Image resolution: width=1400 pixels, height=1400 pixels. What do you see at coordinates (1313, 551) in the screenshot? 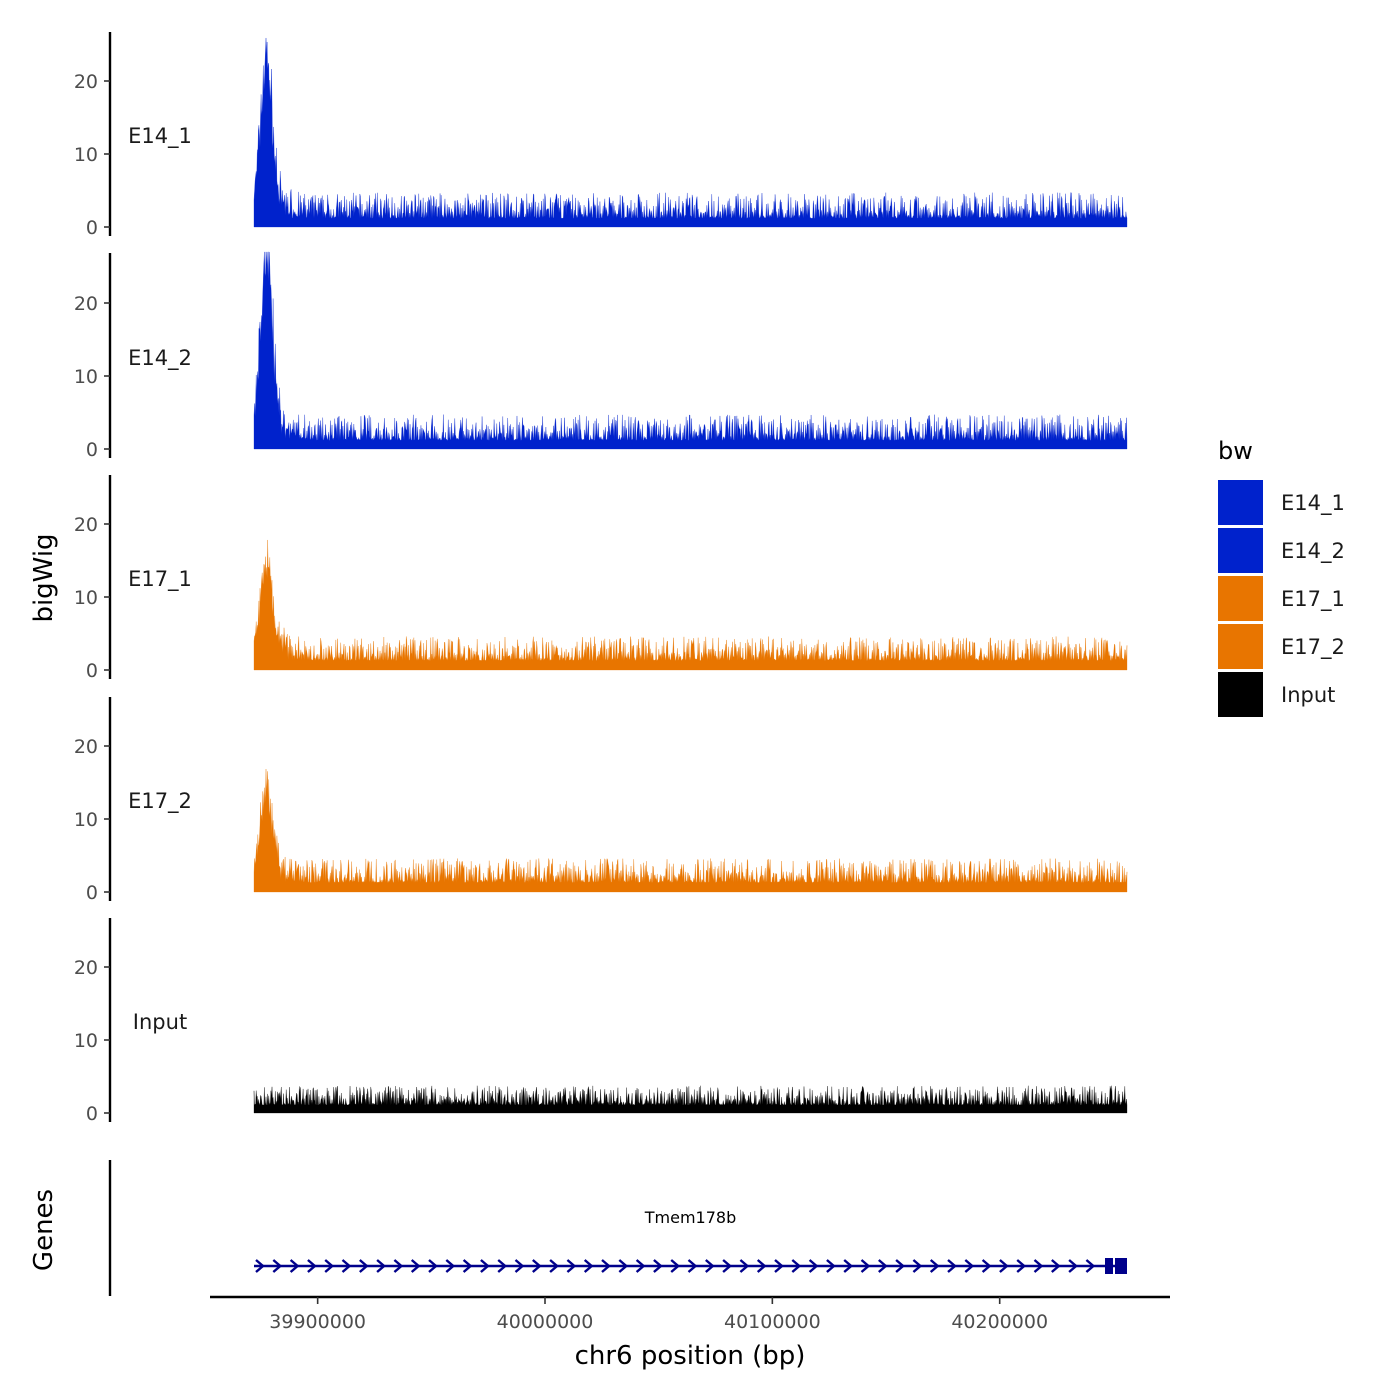
I see `legend-label-E14_2: E14_2` at bounding box center [1313, 551].